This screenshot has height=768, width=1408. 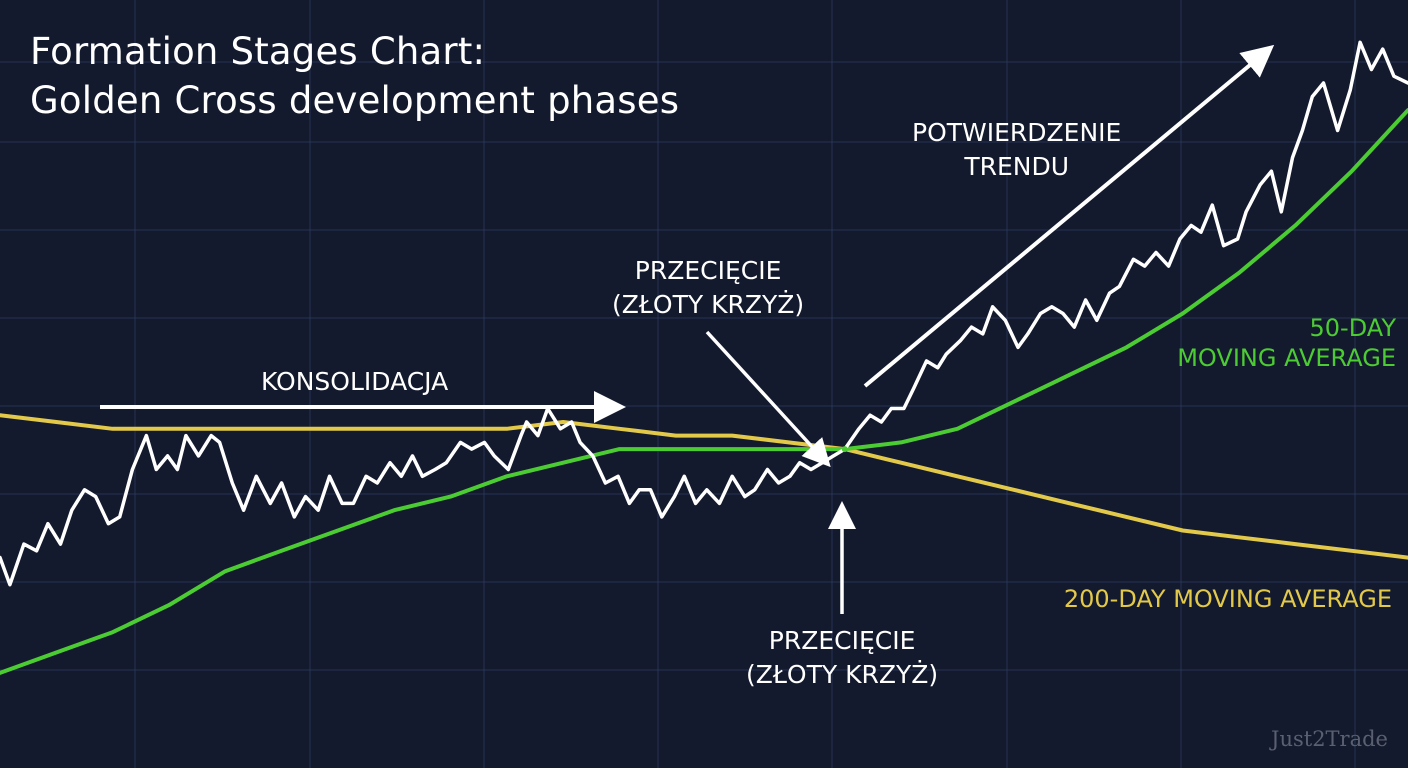 I want to click on golden-cross-label-bottom: PRZECIĘCIE (ZŁOTY KRZYŻ), so click(x=842, y=658).